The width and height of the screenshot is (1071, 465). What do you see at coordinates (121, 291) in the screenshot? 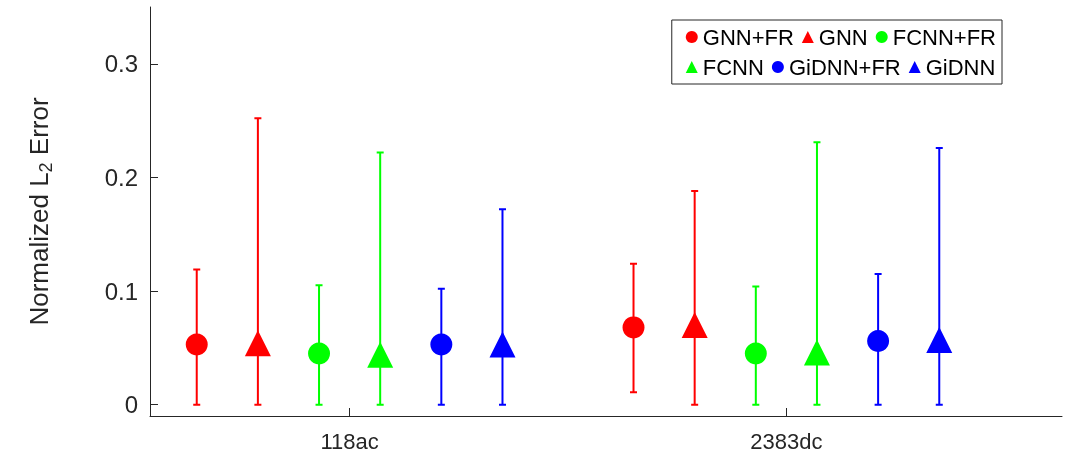
I see `y-tick-label: 0.1` at bounding box center [121, 291].